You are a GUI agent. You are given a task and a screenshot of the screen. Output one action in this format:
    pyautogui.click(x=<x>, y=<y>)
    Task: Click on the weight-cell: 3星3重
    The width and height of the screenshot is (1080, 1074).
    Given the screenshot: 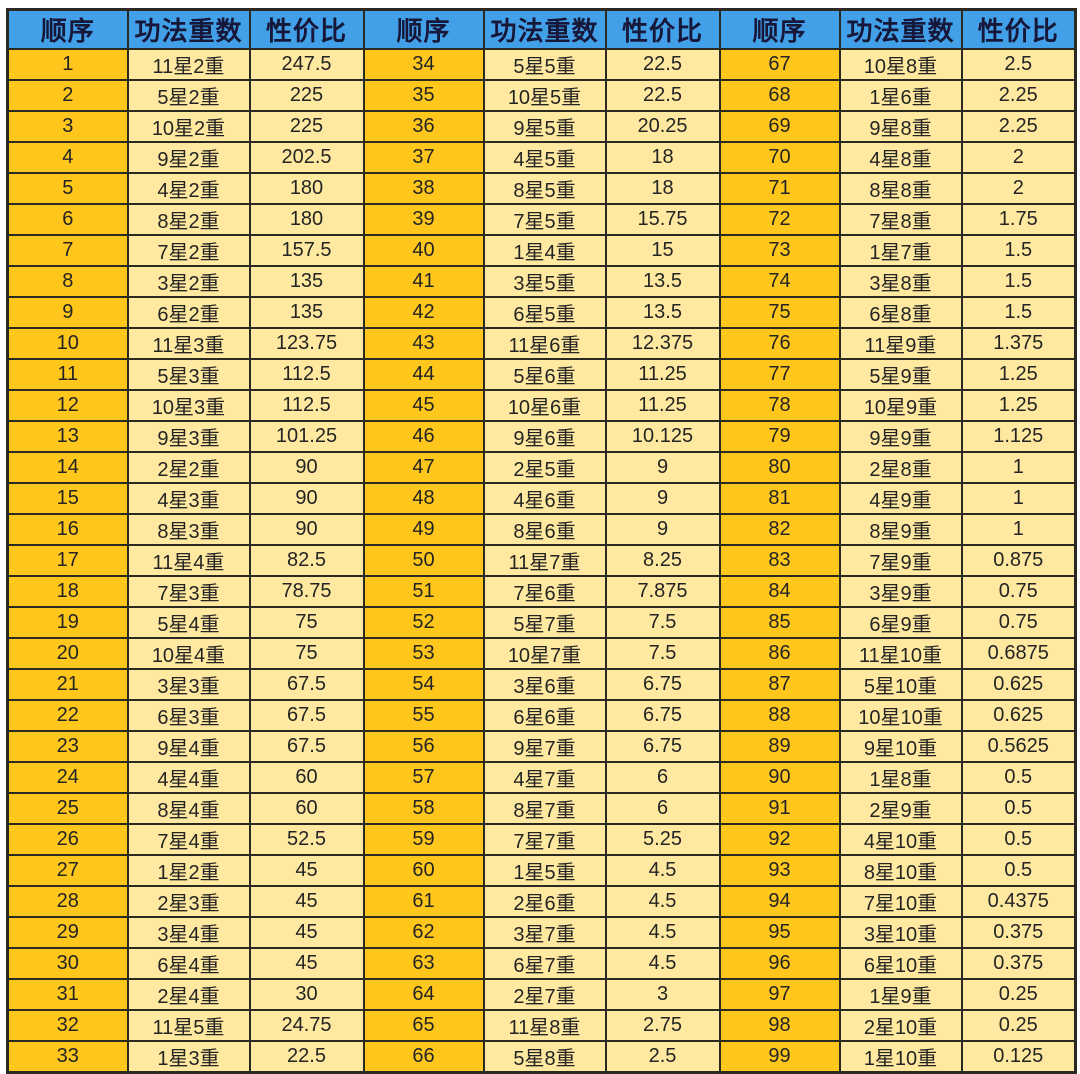 What is the action you would take?
    pyautogui.click(x=188, y=684)
    